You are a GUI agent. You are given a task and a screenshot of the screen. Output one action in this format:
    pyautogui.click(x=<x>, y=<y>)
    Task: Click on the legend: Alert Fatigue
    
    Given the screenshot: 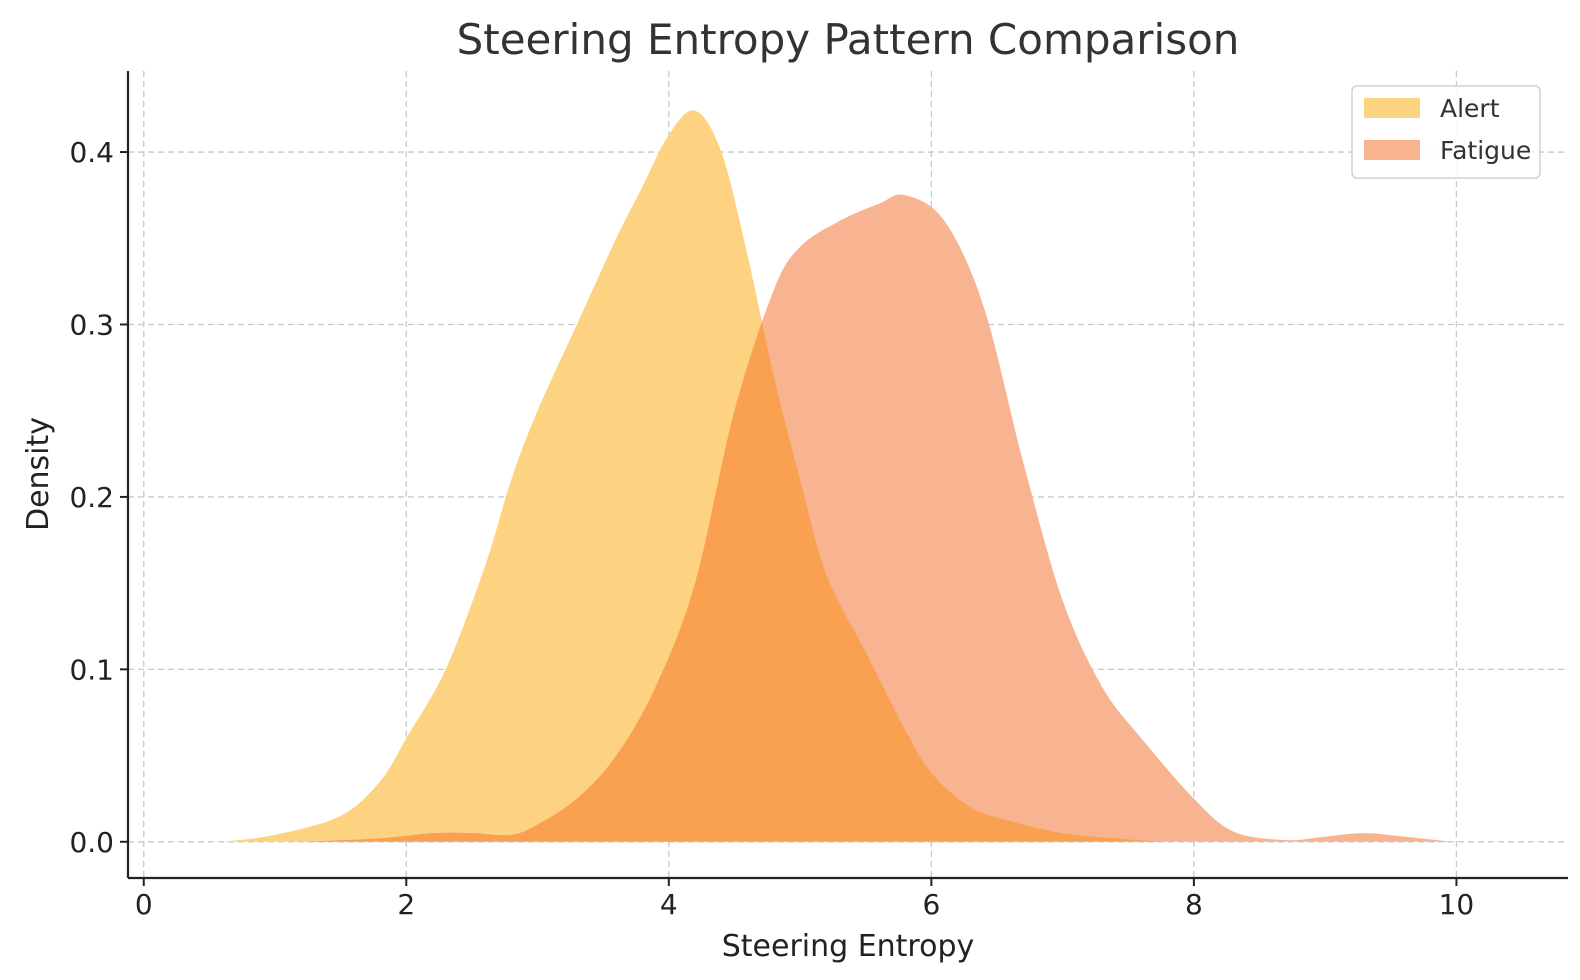 What is the action you would take?
    pyautogui.click(x=1446, y=132)
    